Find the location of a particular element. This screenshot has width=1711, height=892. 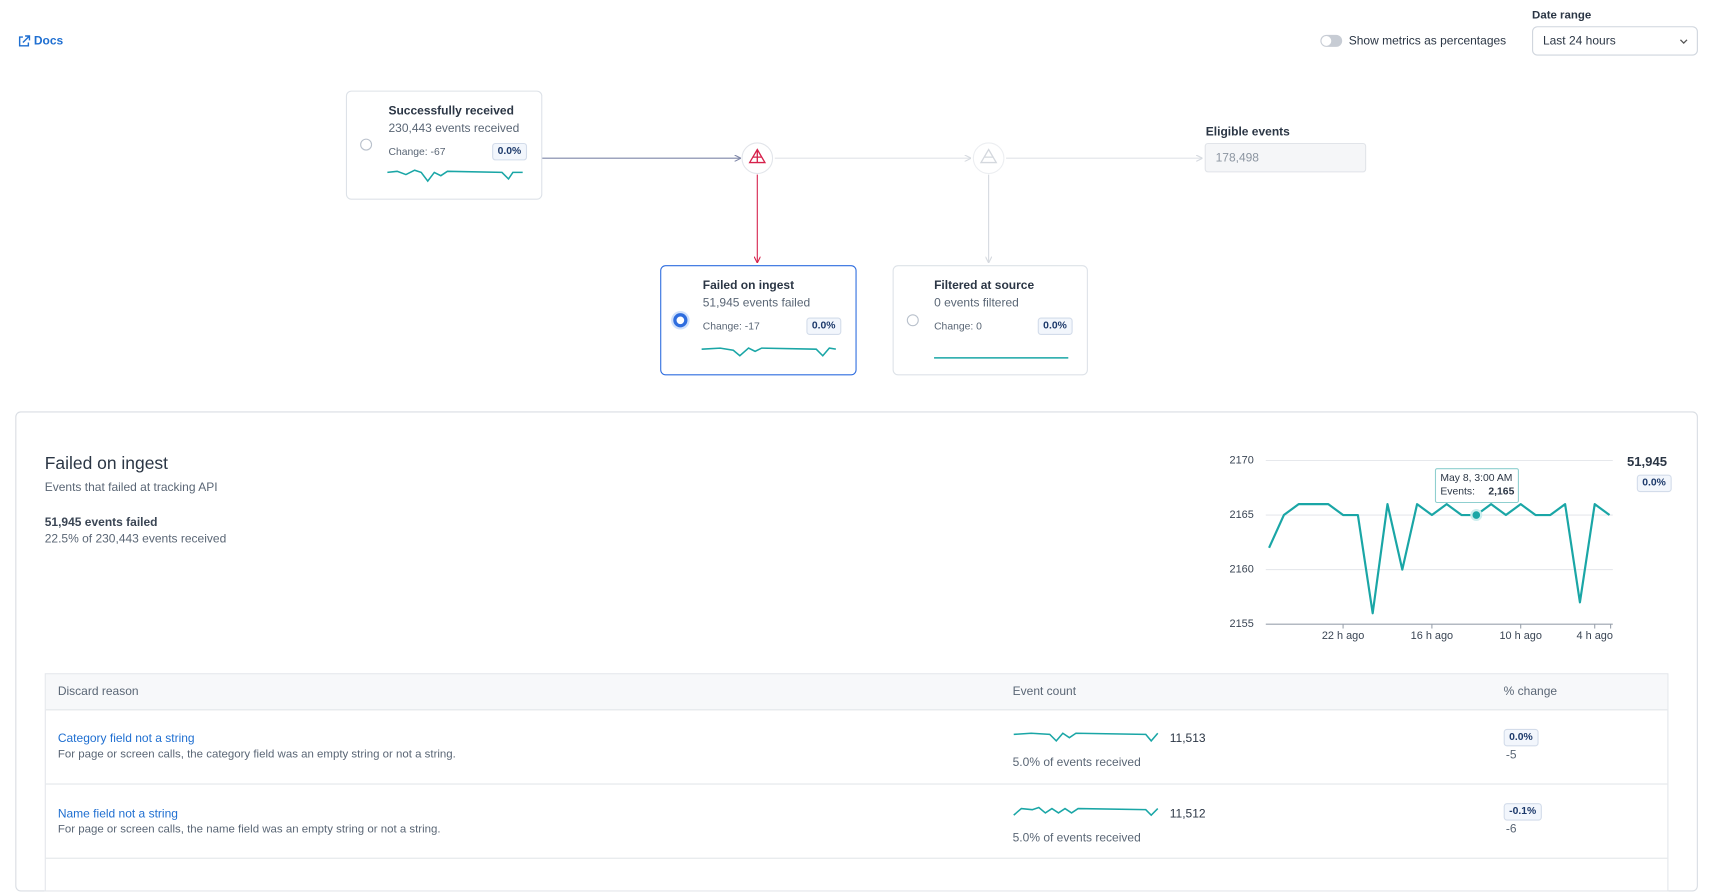

table-header is located at coordinates (856, 692).